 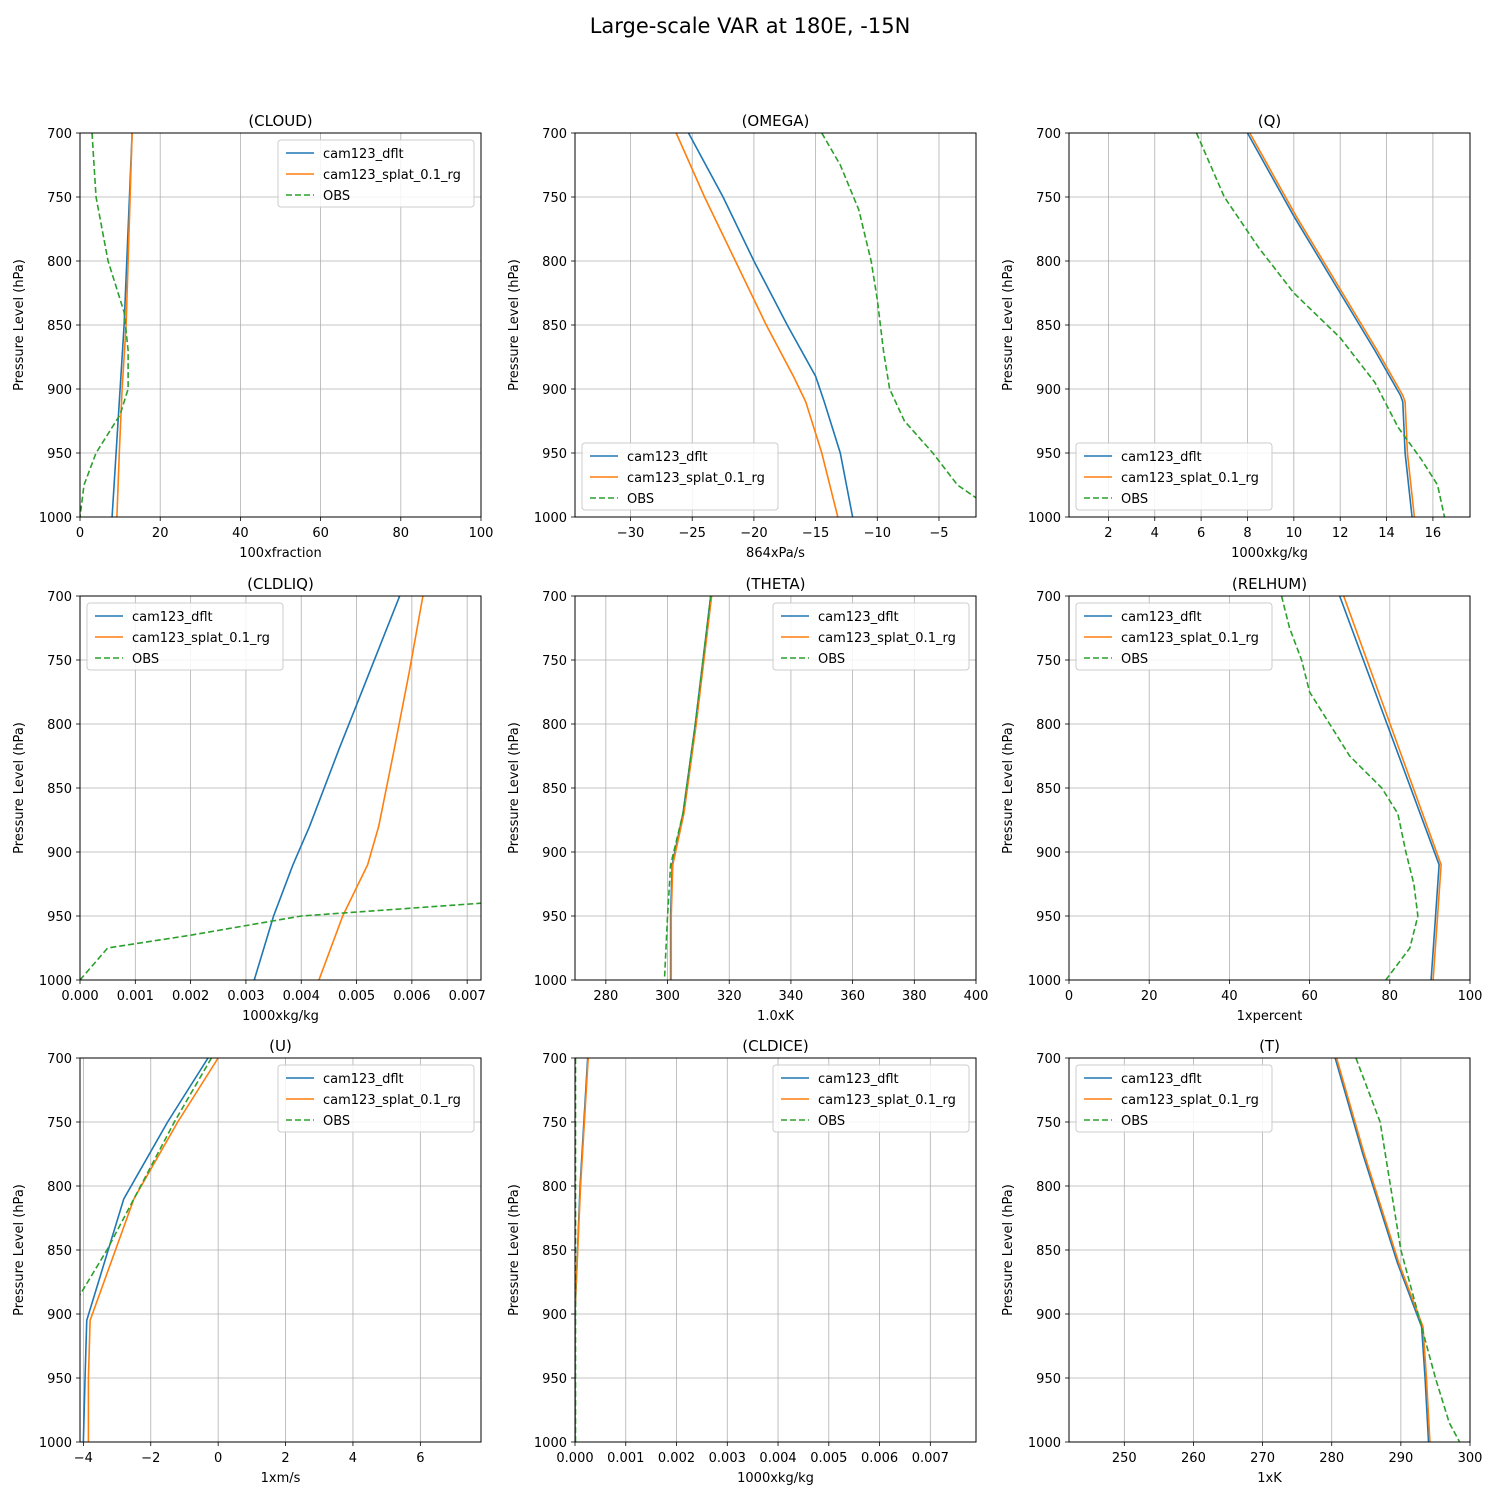 I want to click on subplot-title: (RELHUM), so click(x=1269, y=584).